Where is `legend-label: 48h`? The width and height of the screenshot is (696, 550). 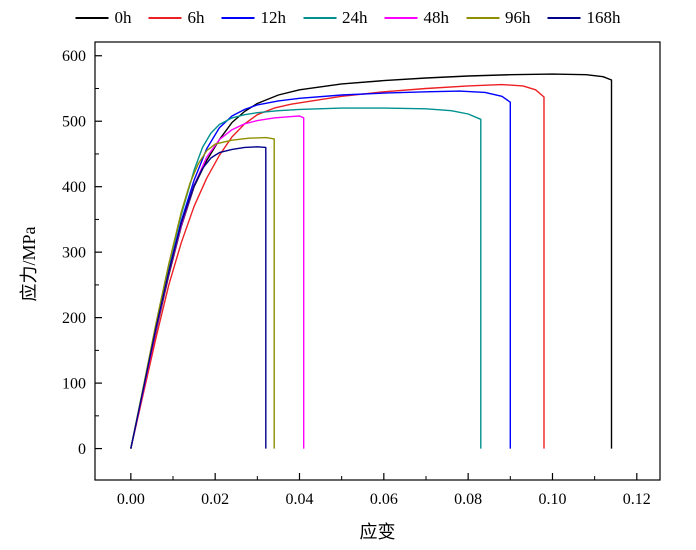
legend-label: 48h is located at coordinates (436, 17).